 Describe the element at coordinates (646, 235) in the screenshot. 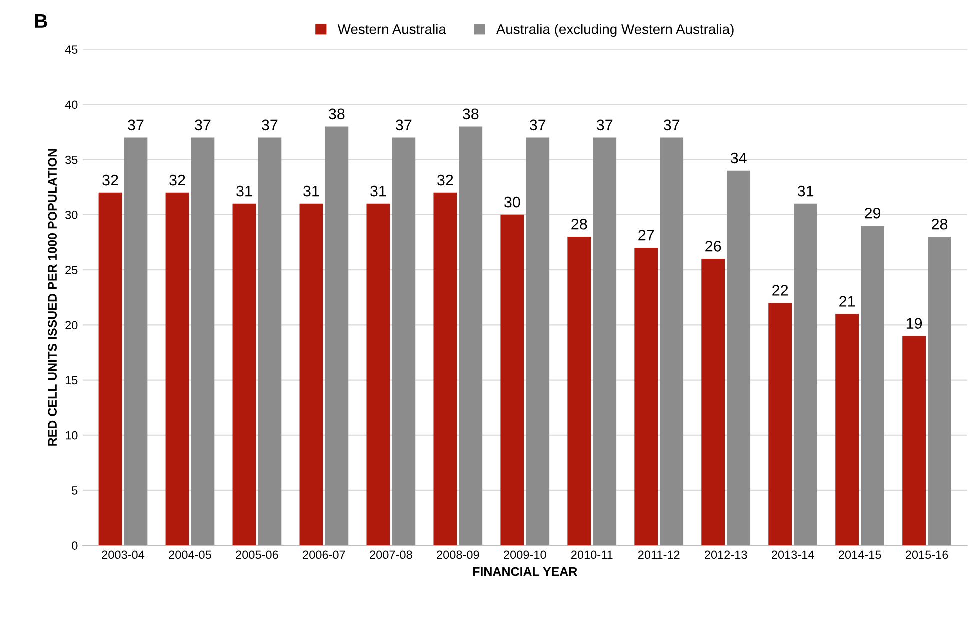

I see `data-label: 27` at that location.